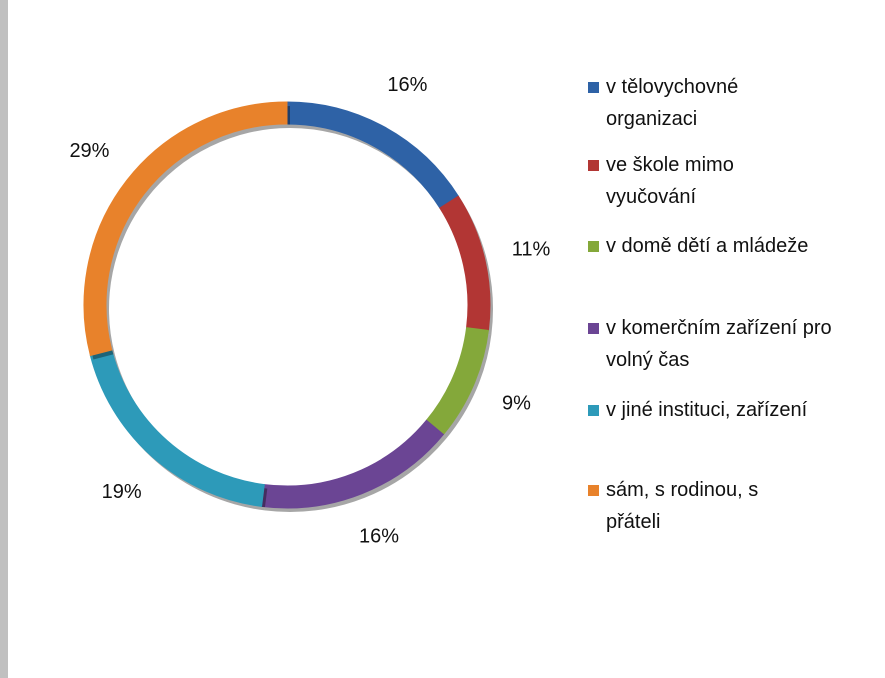  Describe the element at coordinates (4, 339) in the screenshot. I see `frame-border` at that location.